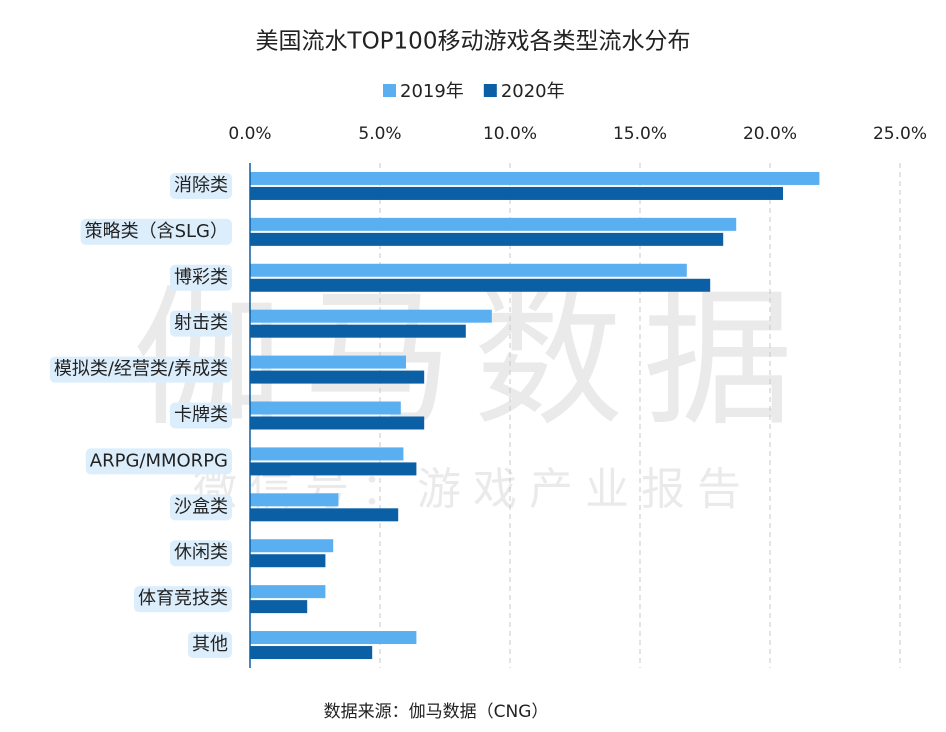 The height and width of the screenshot is (732, 946). I want to click on y-tick-label: 沙盒类, so click(201, 506).